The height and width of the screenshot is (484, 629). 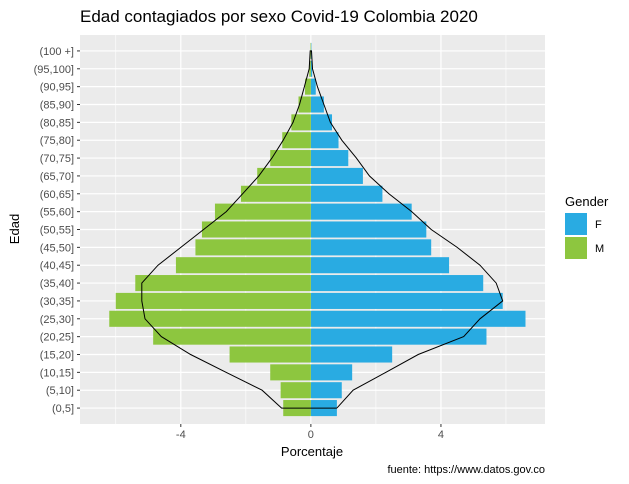 I want to click on legend-swatch-m, so click(x=576, y=248).